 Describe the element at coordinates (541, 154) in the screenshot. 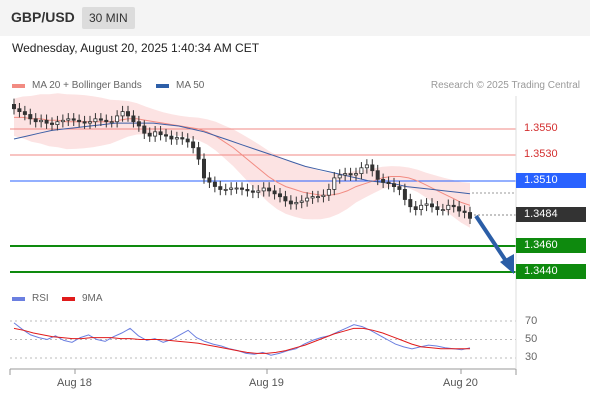

I see `level-label-2: 1.3530` at that location.